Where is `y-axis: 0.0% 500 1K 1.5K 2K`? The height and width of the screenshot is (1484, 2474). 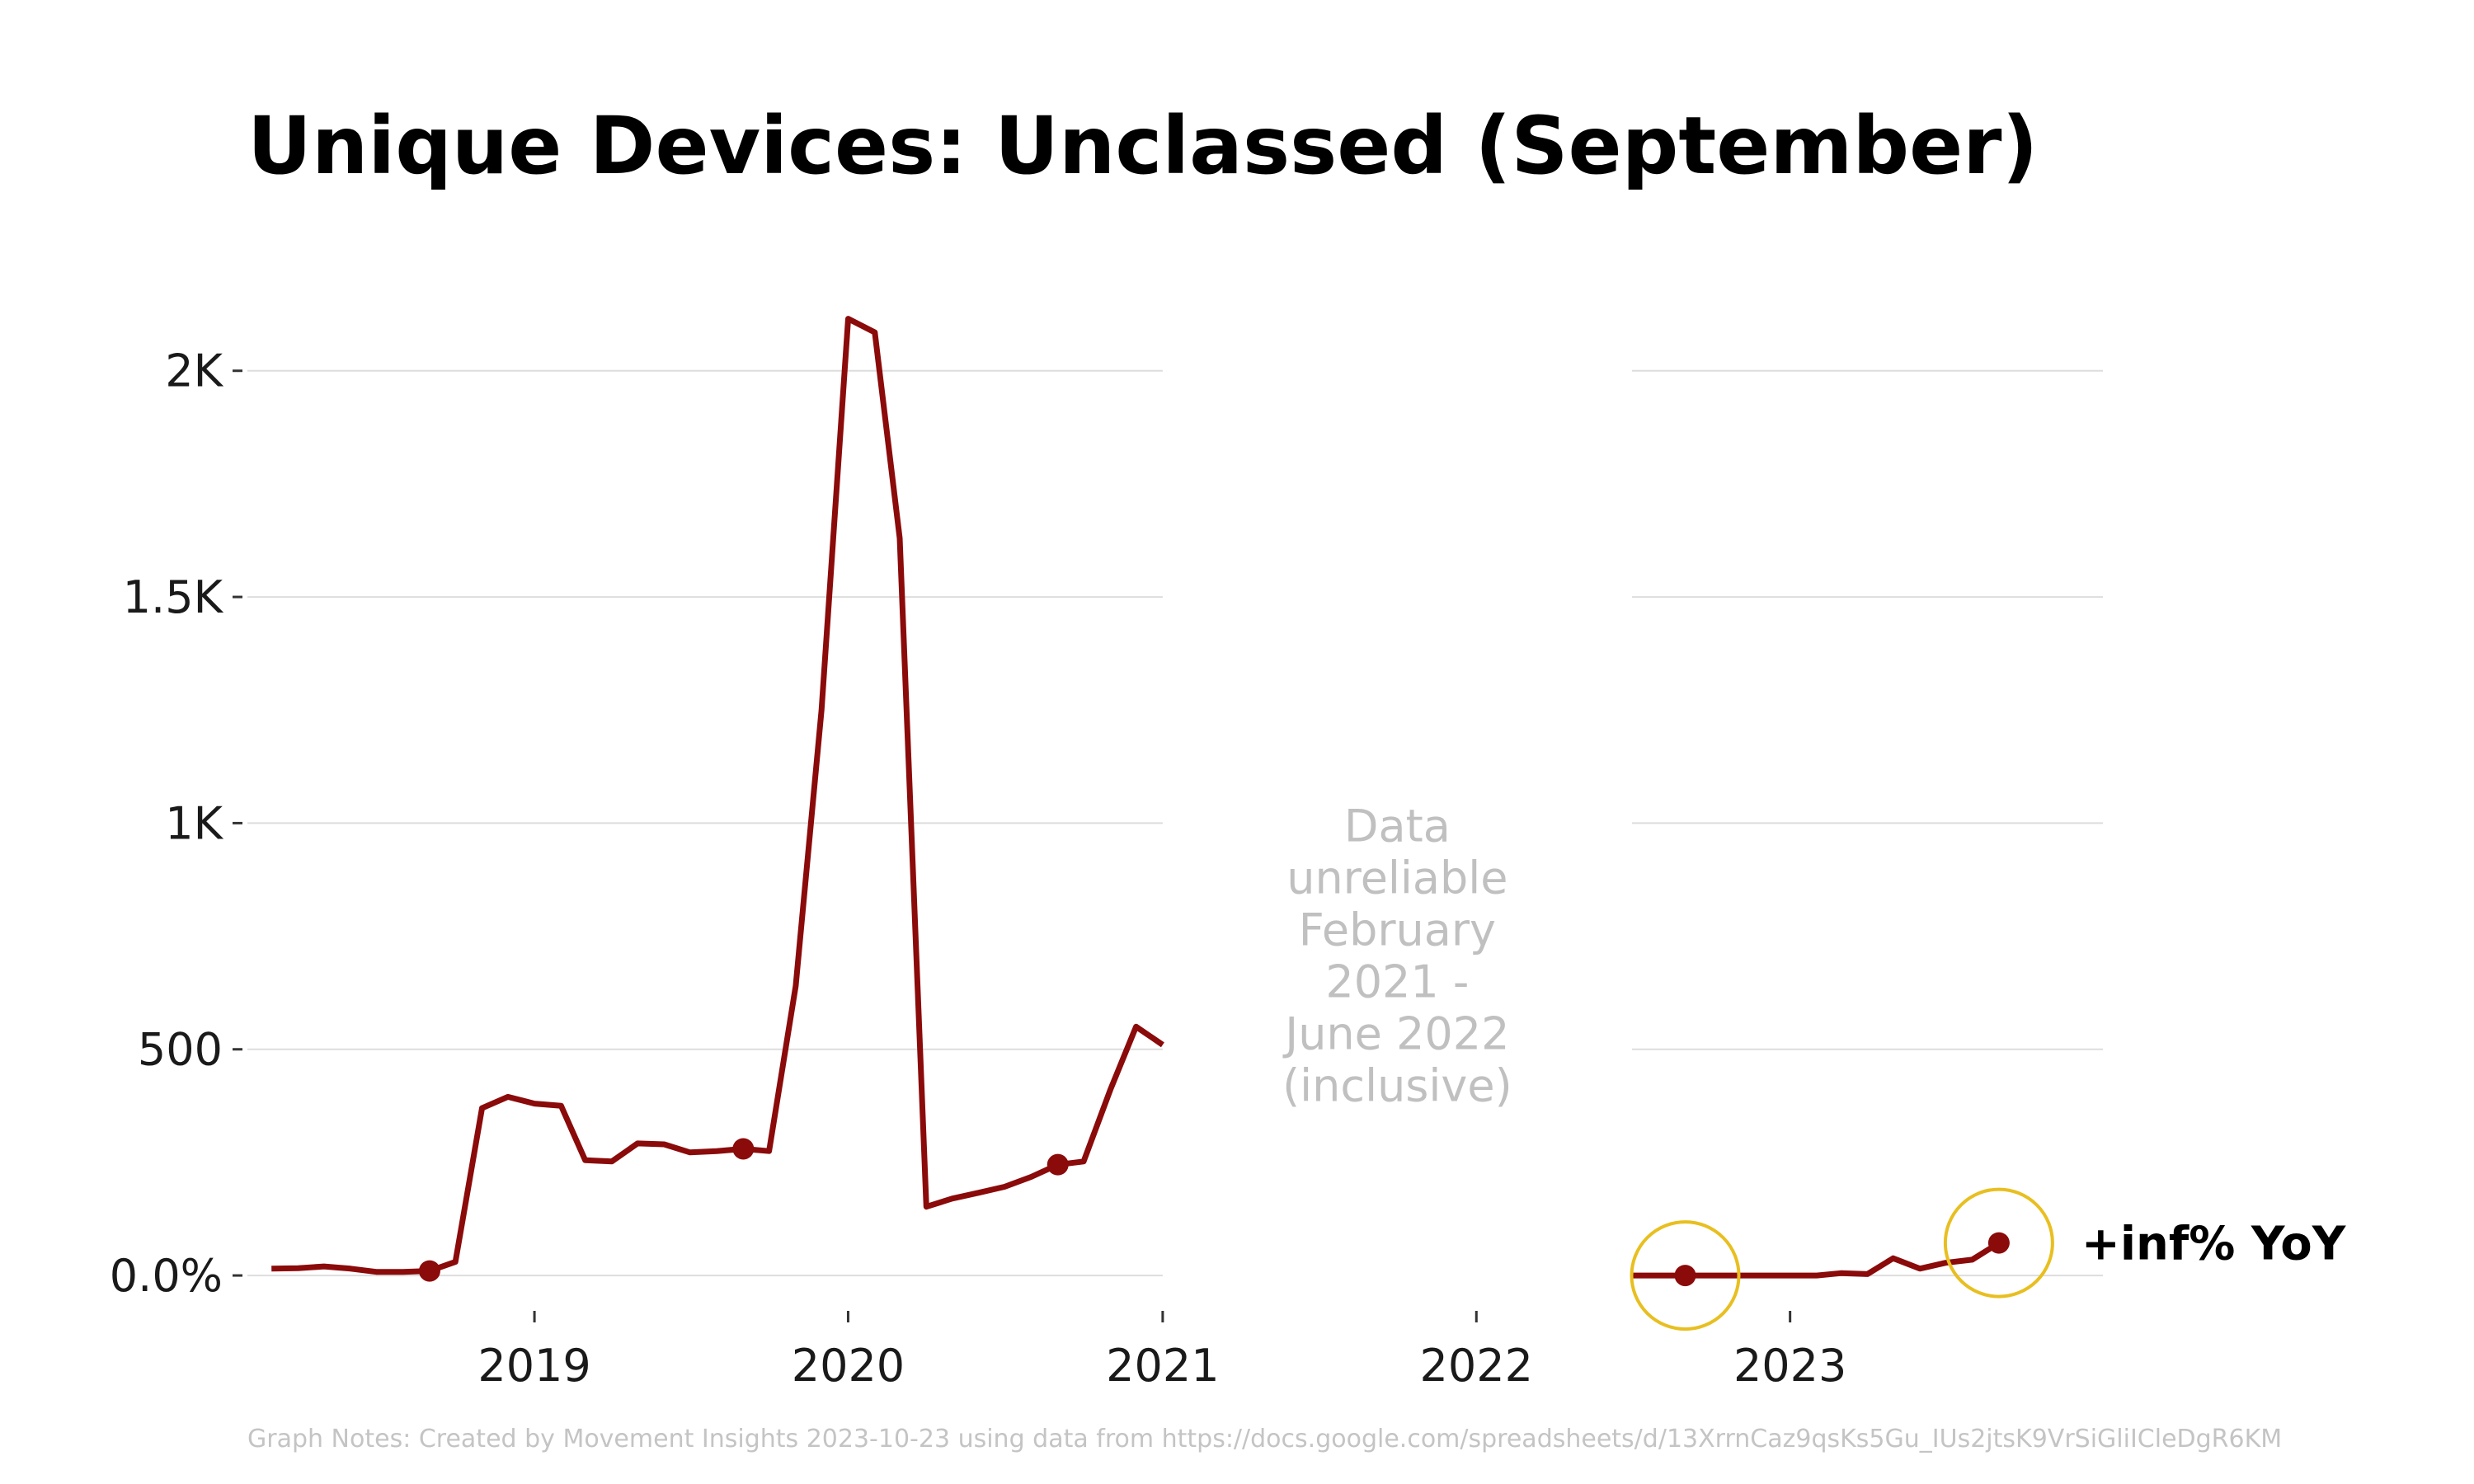 y-axis: 0.0% 500 1K 1.5K 2K is located at coordinates (176, 823).